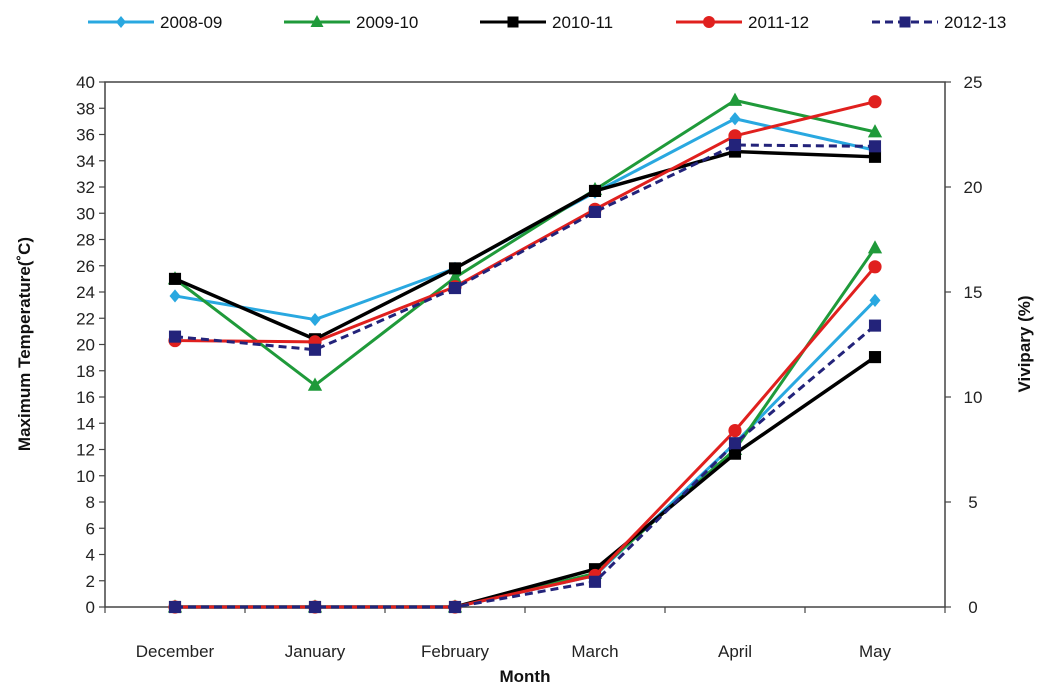 This screenshot has height=685, width=1047. I want to click on y-tick-label: 40, so click(85, 82).